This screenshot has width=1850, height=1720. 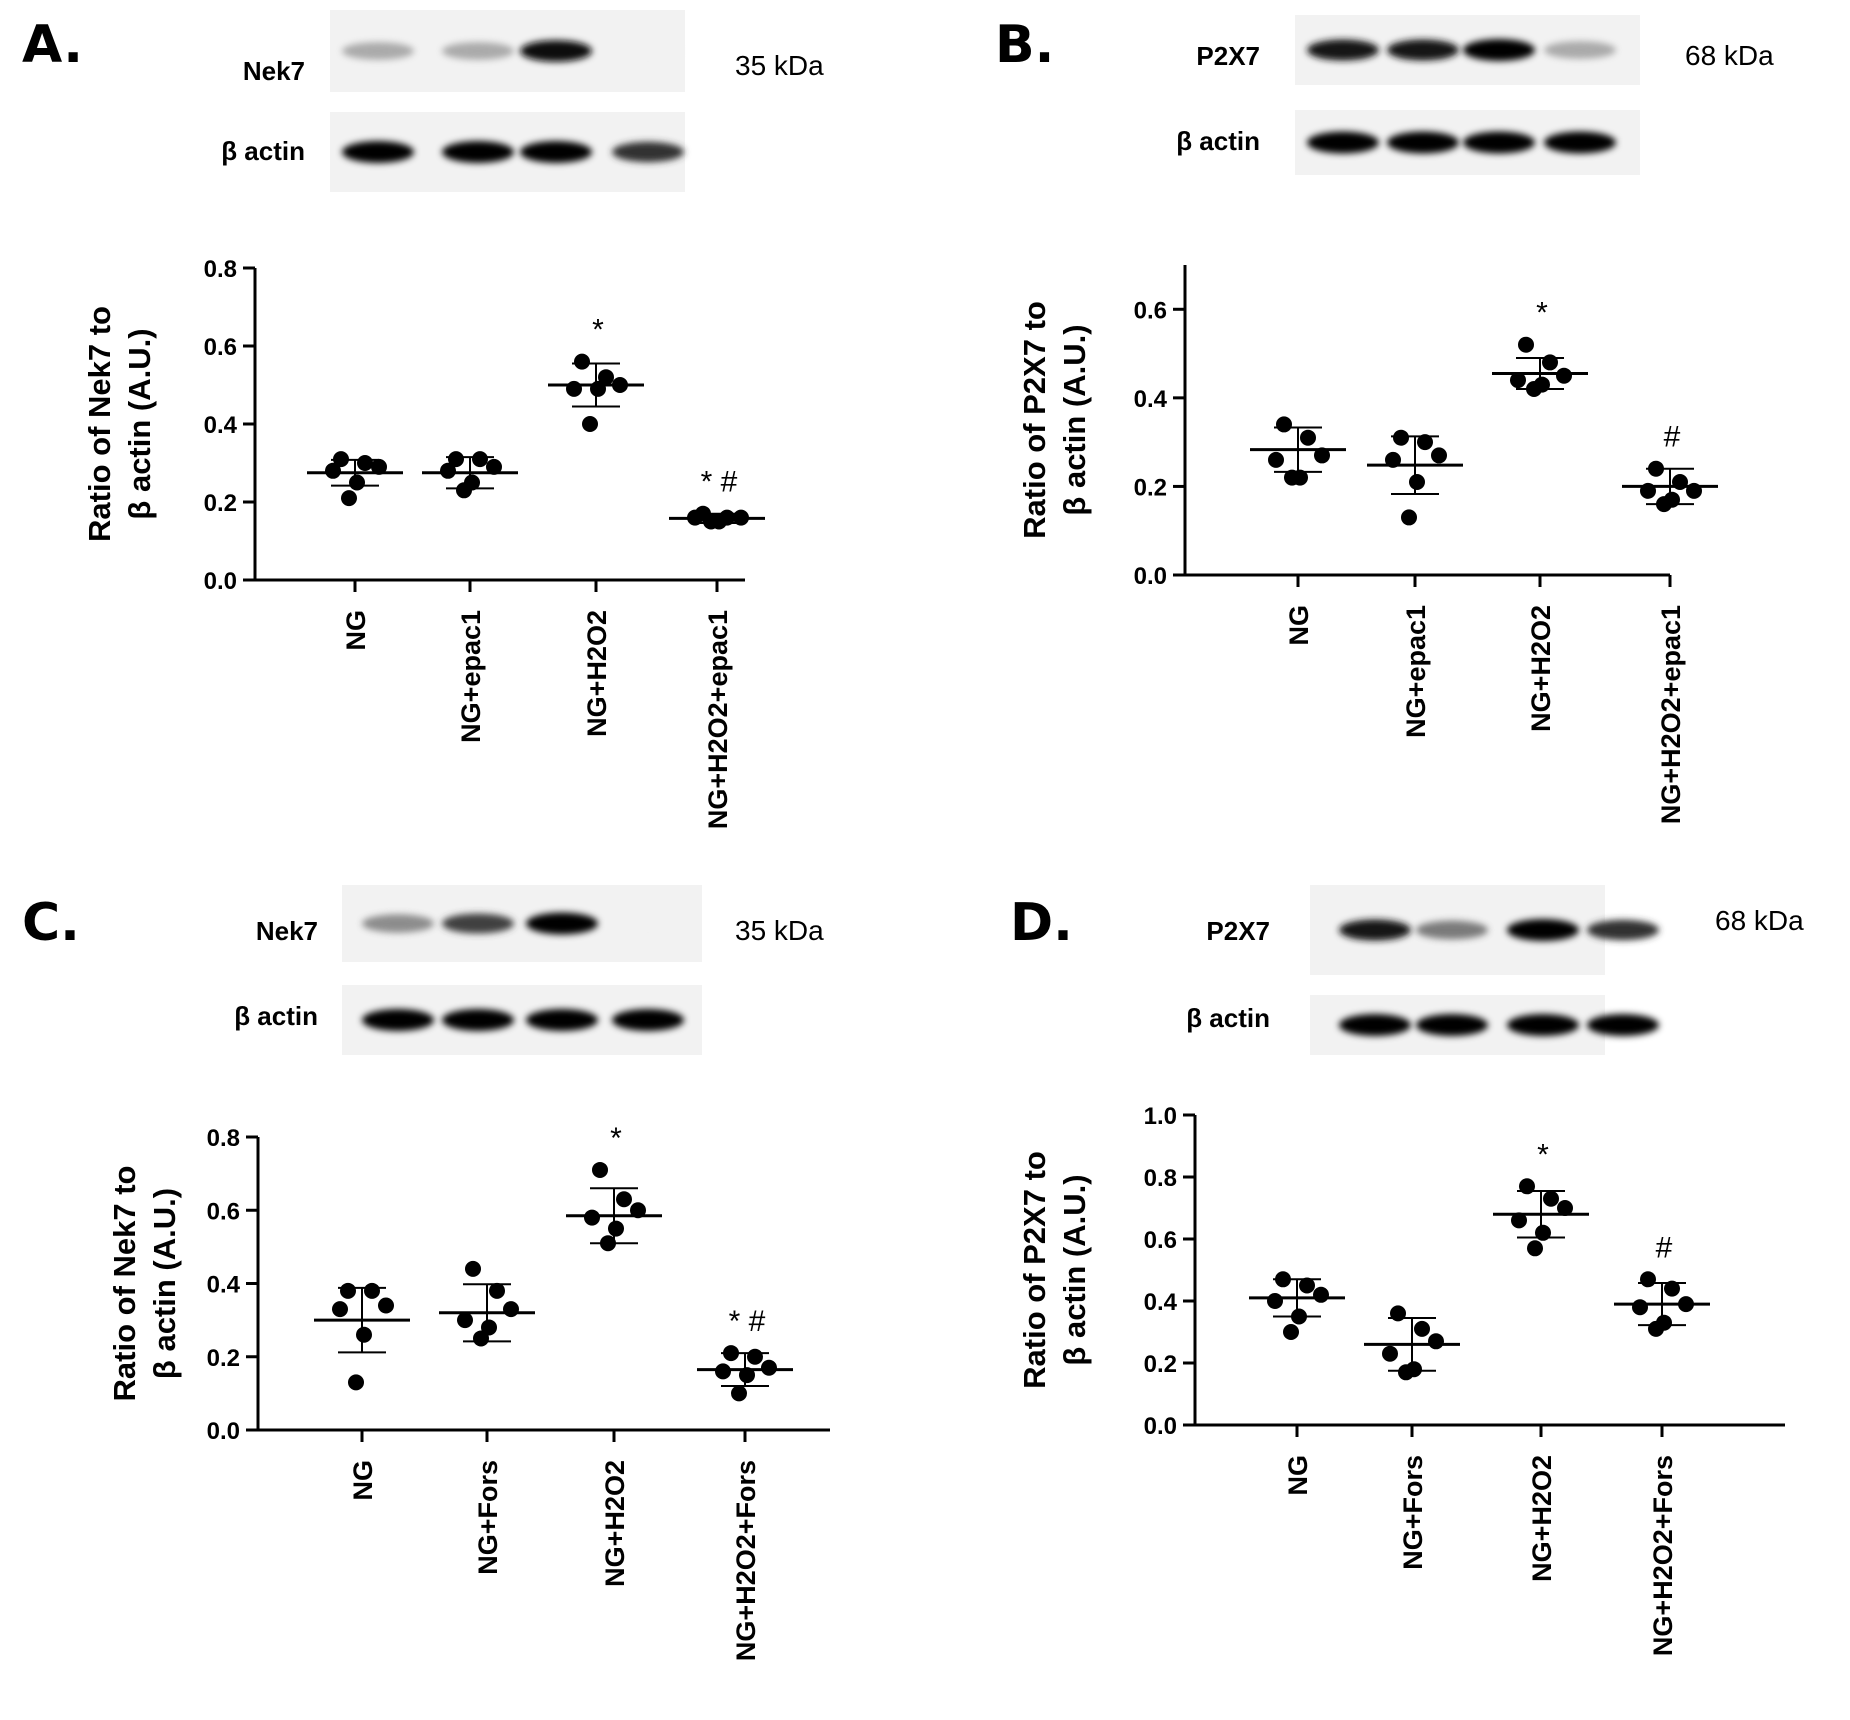 What do you see at coordinates (746, 1560) in the screenshot?
I see `x-tick-label: NG+H2O2+Fors` at bounding box center [746, 1560].